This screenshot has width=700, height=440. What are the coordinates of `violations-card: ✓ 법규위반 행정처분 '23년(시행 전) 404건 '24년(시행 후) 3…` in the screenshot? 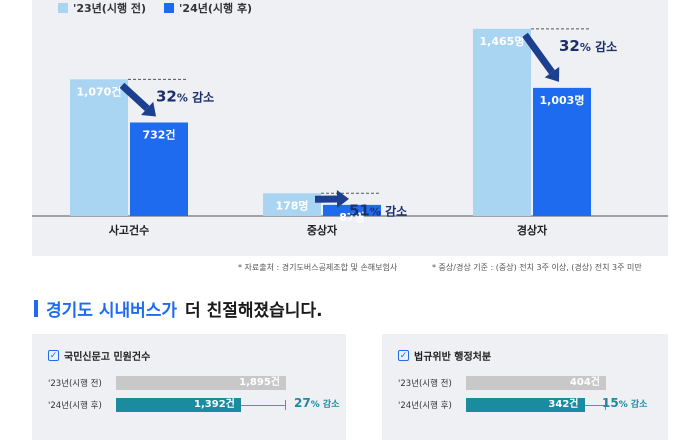 It's located at (525, 387).